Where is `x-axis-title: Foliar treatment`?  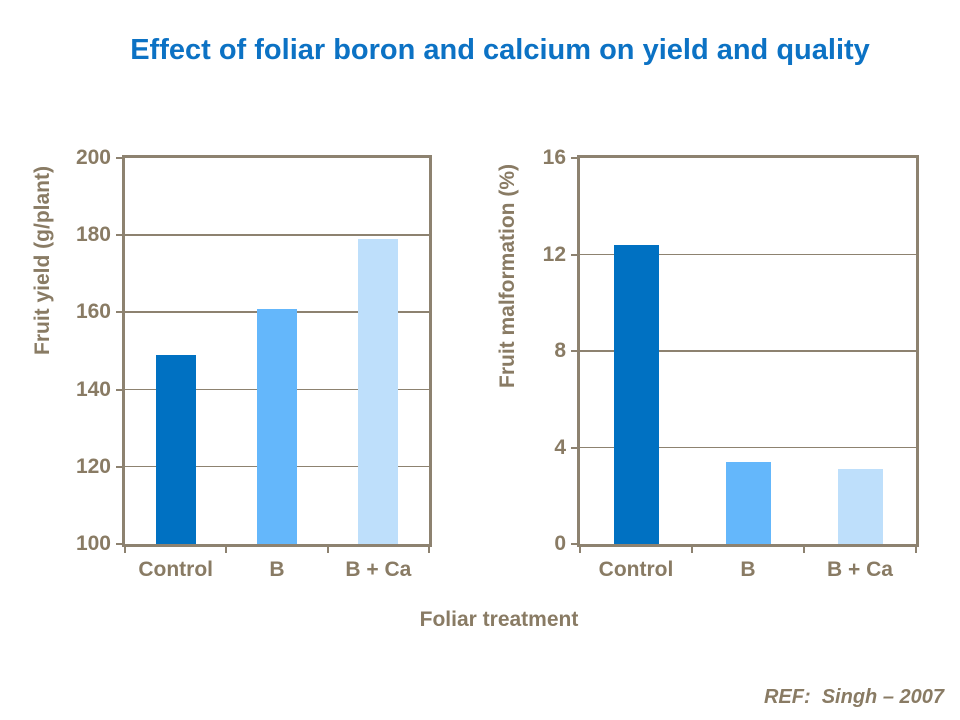
x-axis-title: Foliar treatment is located at coordinates (499, 619).